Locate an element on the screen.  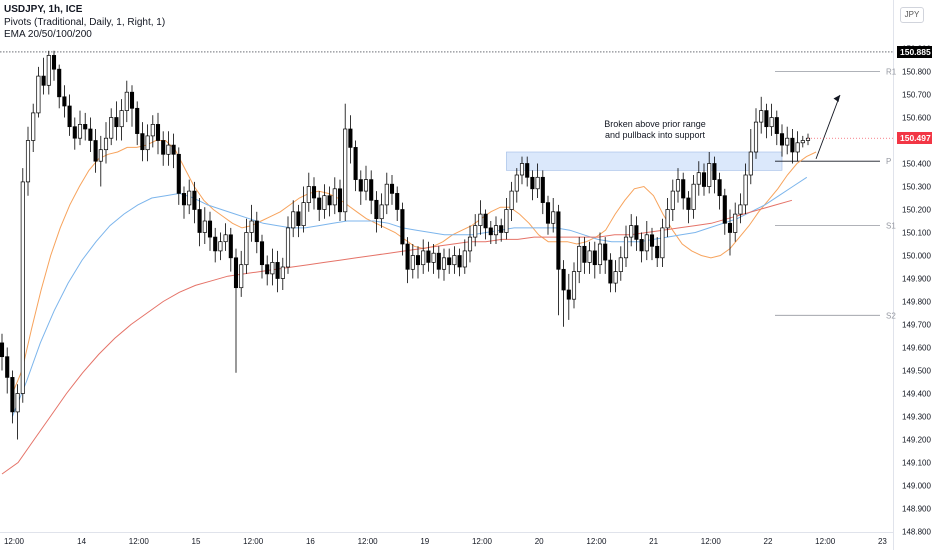
support-zone is located at coordinates (644, 161).